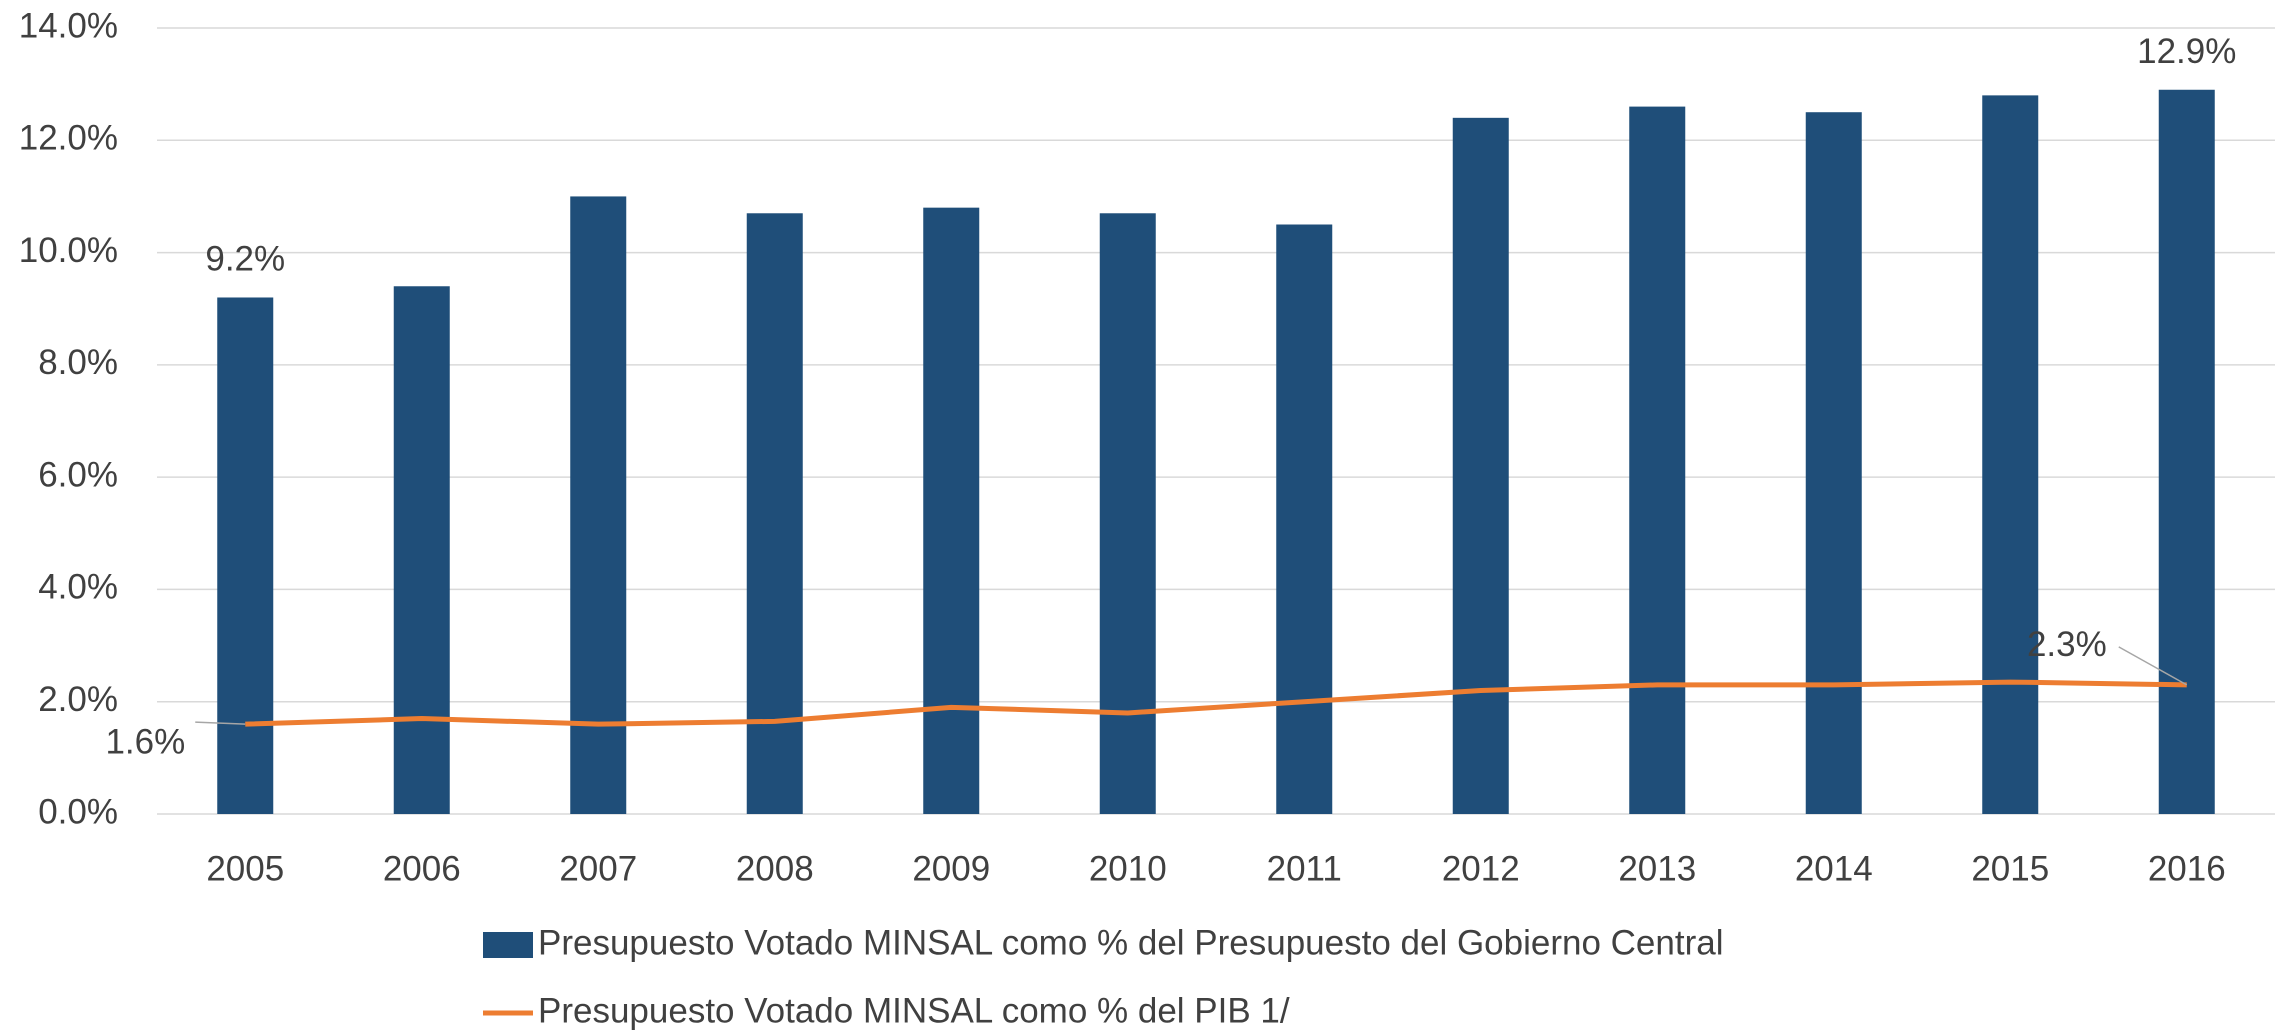 The image size is (2275, 1030). Describe the element at coordinates (68, 25) in the screenshot. I see `y-tick-label: 14.0%` at that location.